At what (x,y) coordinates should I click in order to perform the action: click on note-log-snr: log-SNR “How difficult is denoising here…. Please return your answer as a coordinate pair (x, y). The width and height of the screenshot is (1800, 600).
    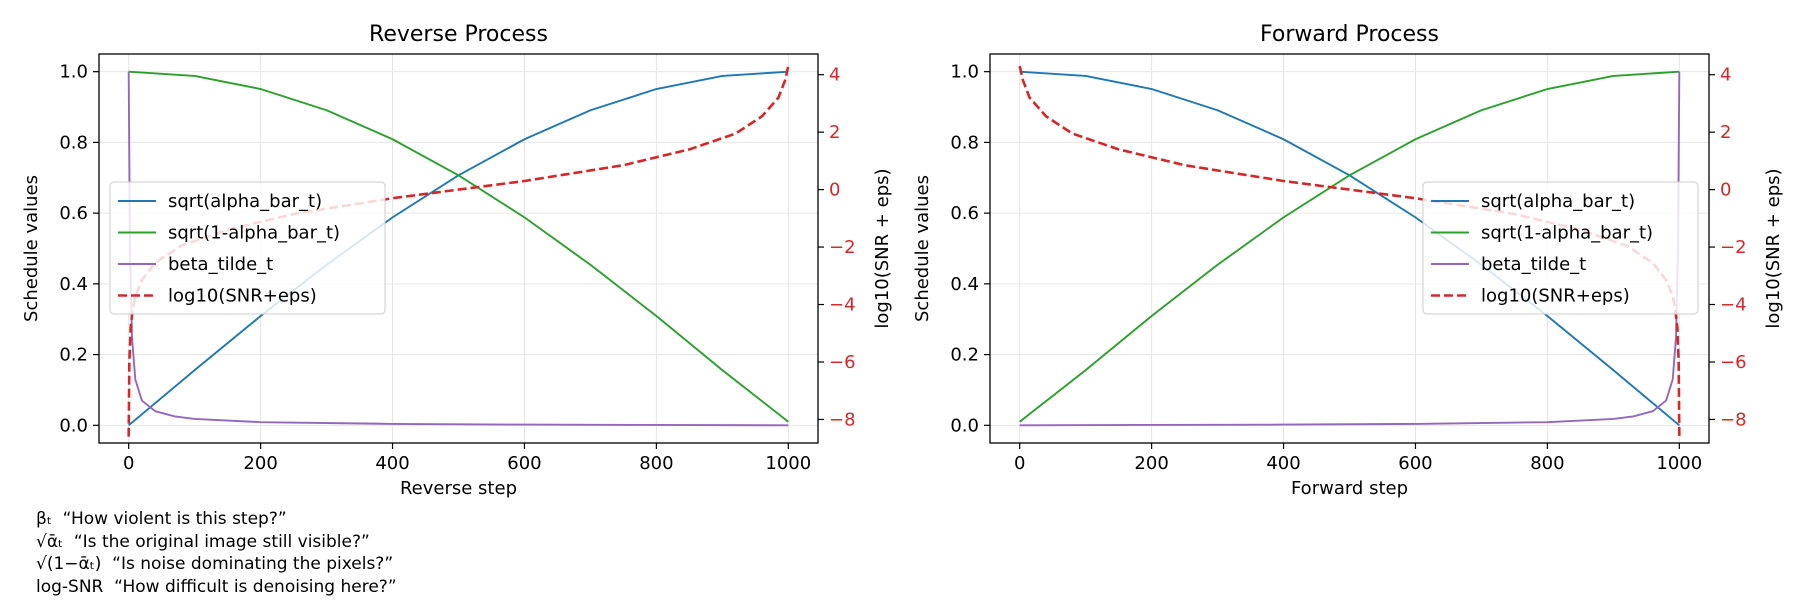
    Looking at the image, I should click on (216, 586).